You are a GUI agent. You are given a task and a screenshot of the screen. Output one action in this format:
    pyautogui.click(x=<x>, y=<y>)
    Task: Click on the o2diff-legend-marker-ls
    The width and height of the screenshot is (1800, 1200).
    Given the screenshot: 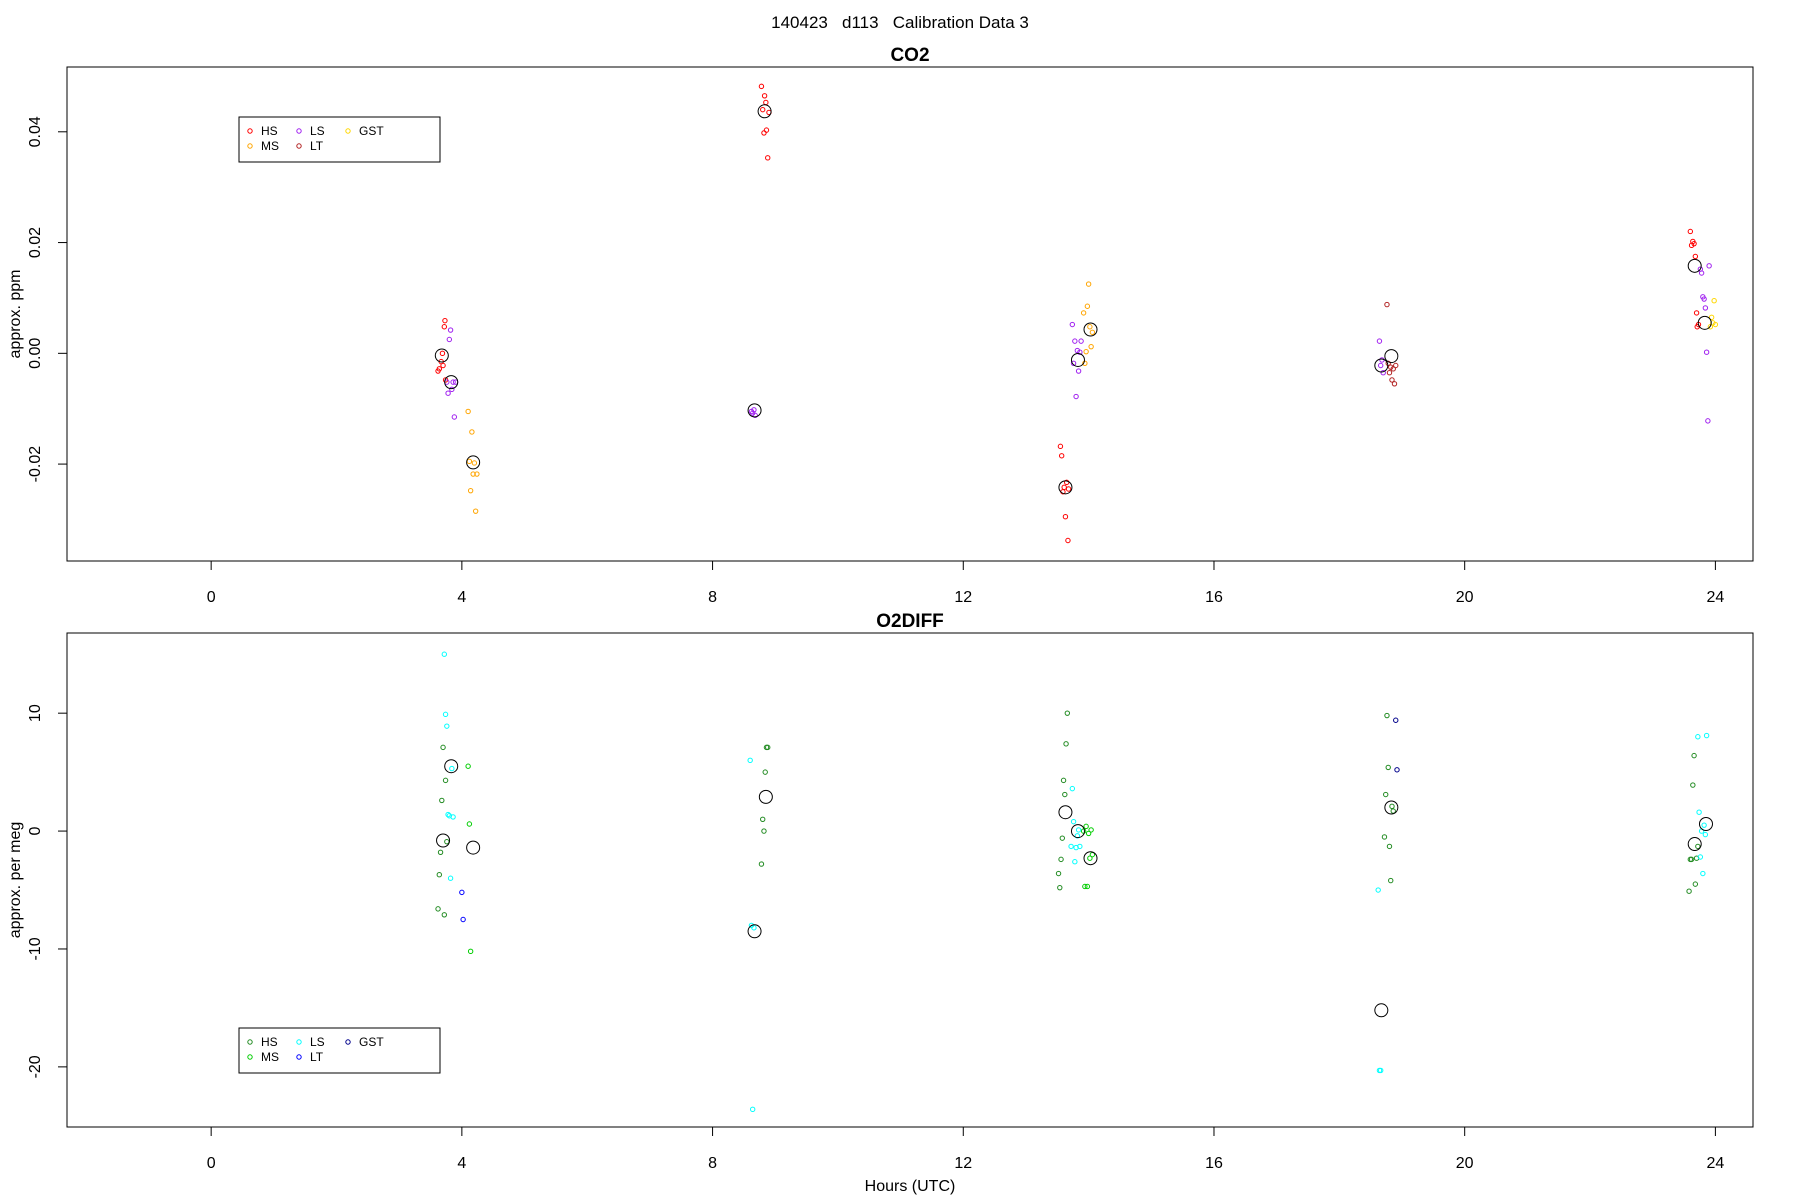 What is the action you would take?
    pyautogui.click(x=299, y=1042)
    